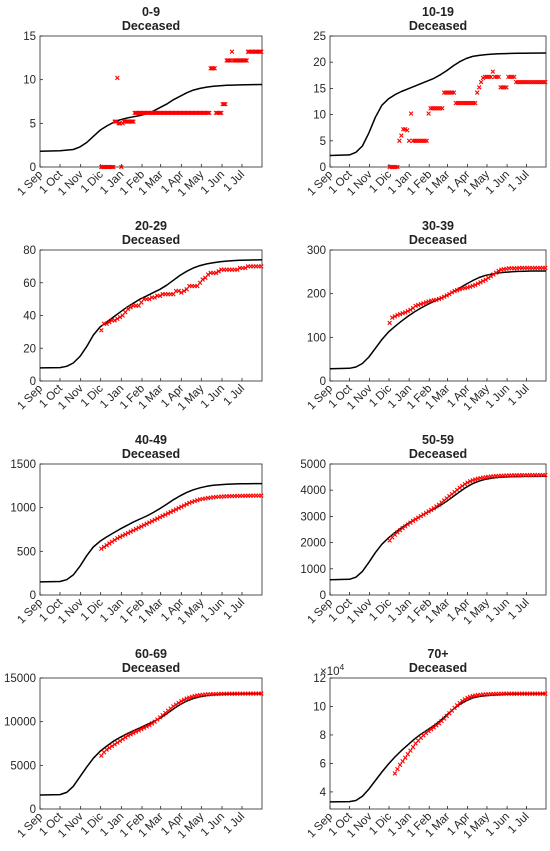 The width and height of the screenshot is (550, 851). I want to click on y-tick-label: 1000, so click(23, 509).